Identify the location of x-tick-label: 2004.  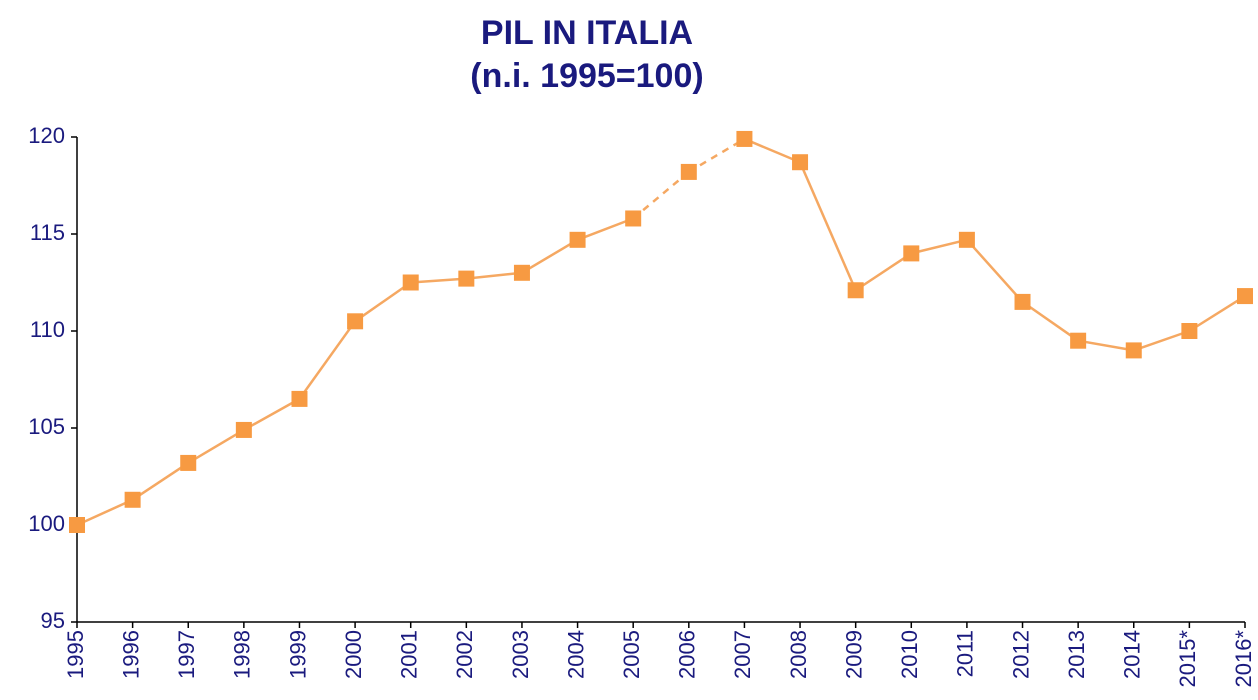
(575, 654).